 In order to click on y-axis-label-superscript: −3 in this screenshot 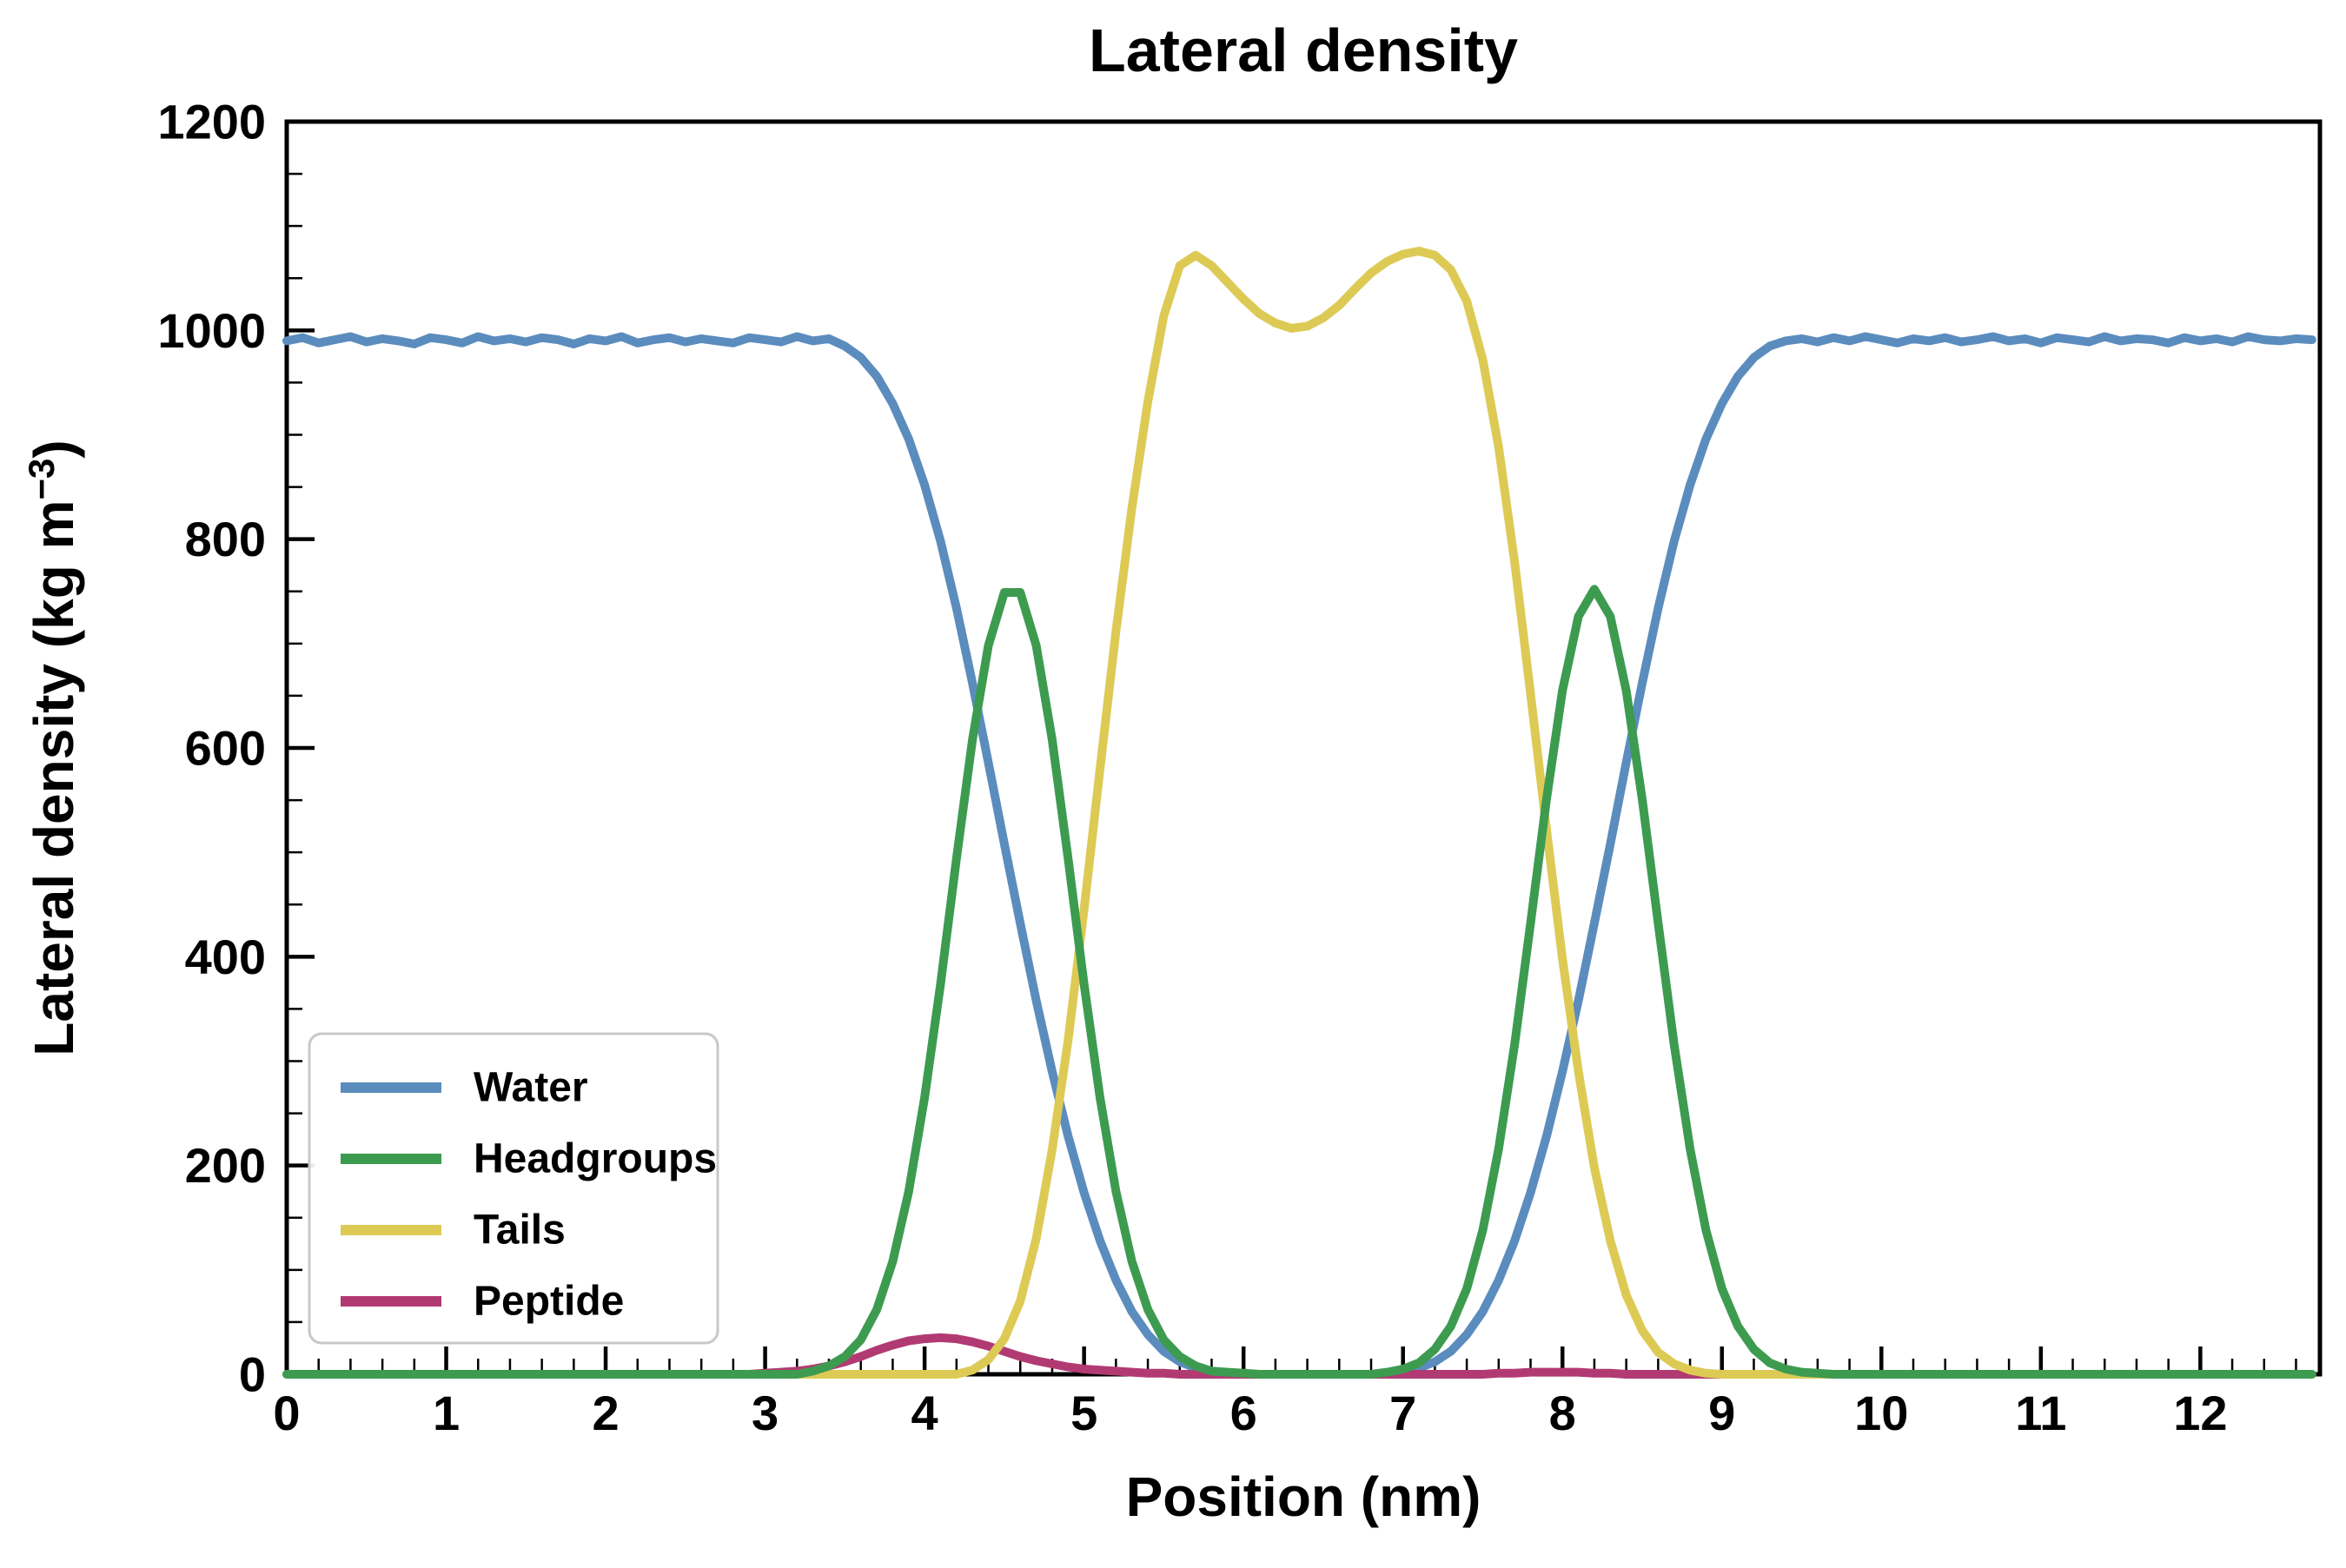, I will do `click(42, 479)`.